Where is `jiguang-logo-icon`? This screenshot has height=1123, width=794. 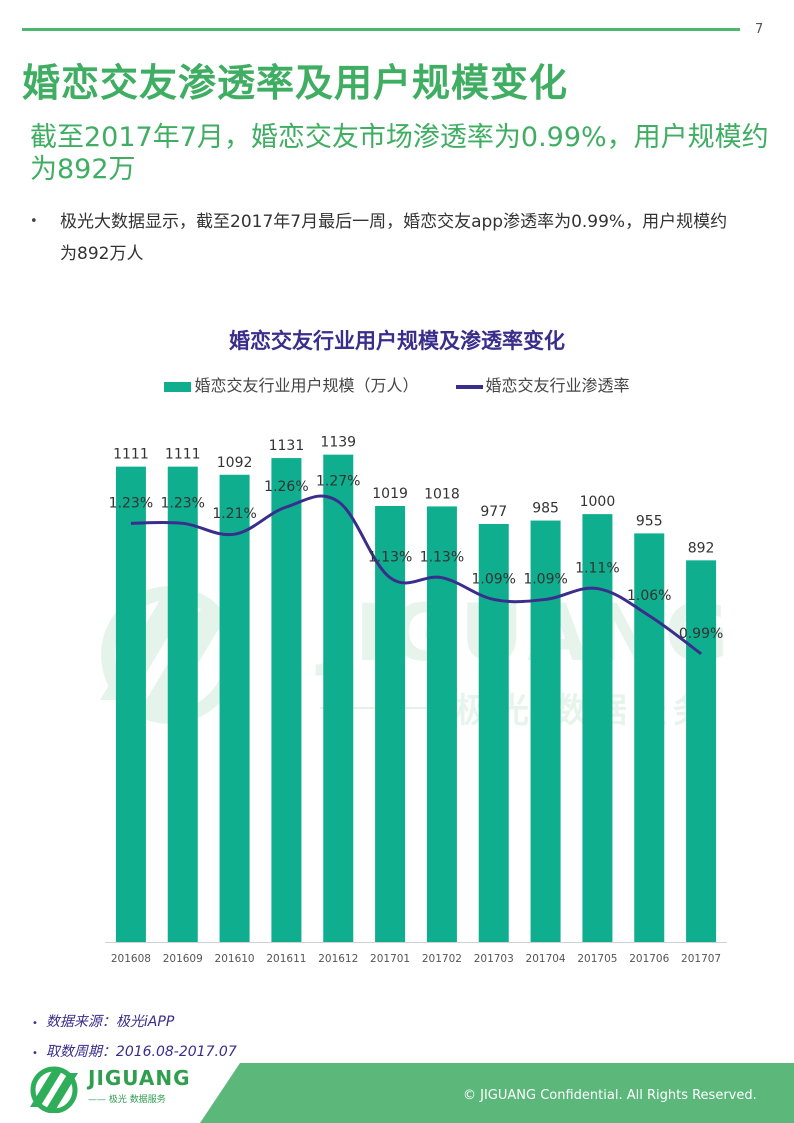 jiguang-logo-icon is located at coordinates (54, 1089).